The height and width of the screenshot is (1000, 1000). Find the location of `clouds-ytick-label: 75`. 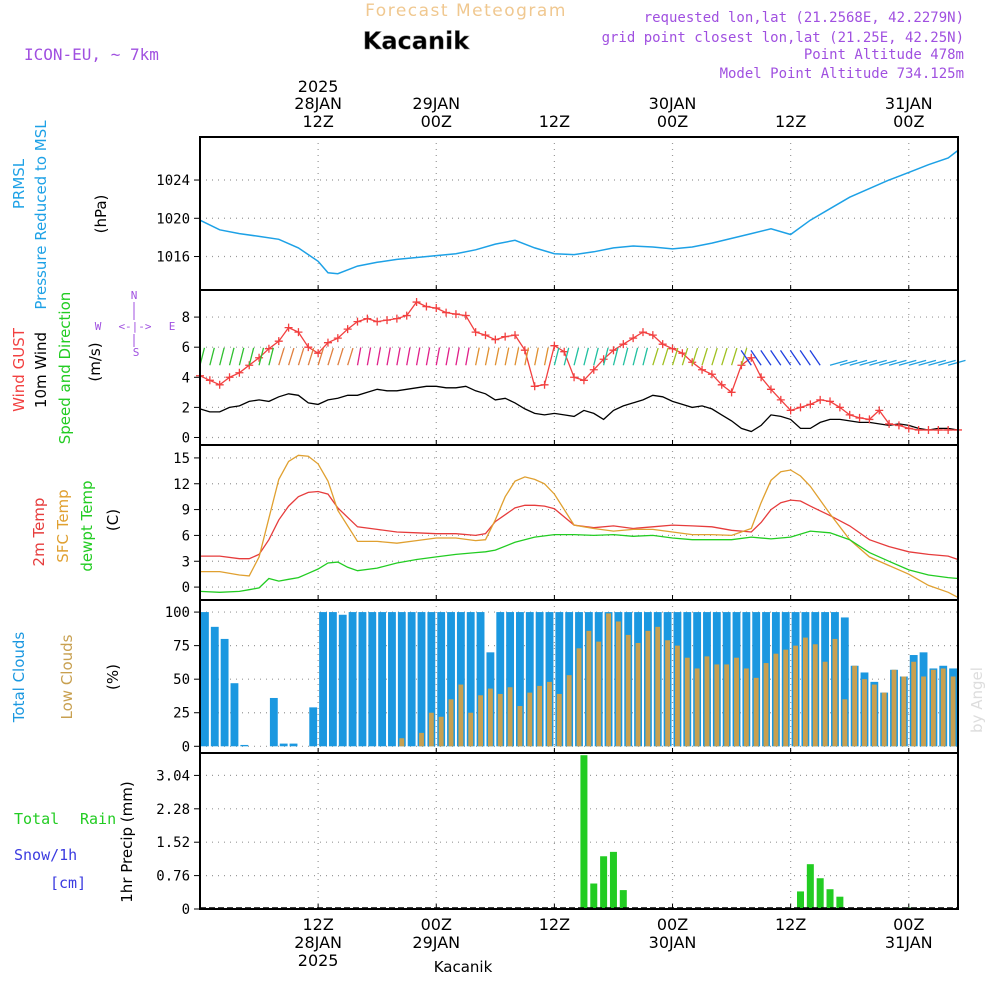

clouds-ytick-label: 75 is located at coordinates (181, 647).